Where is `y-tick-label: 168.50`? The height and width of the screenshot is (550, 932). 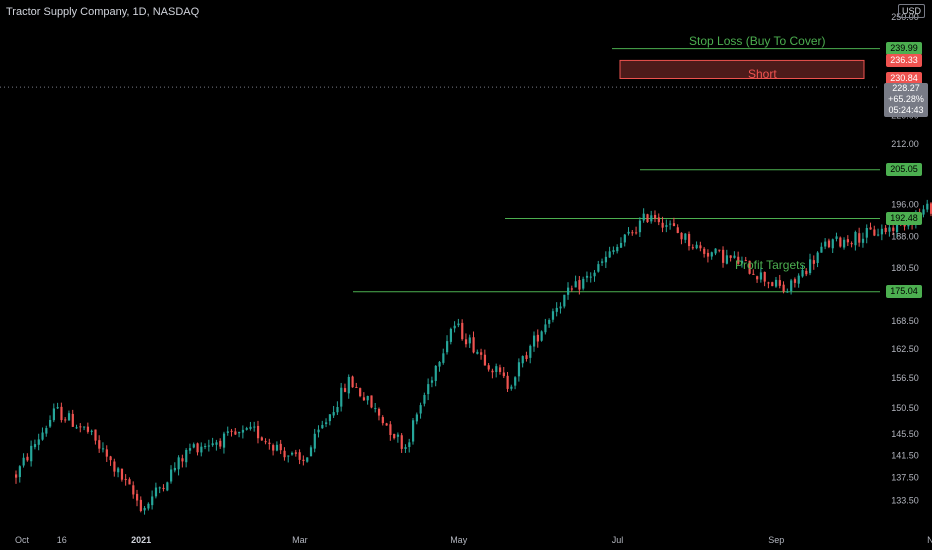 y-tick-label: 168.50 is located at coordinates (905, 321).